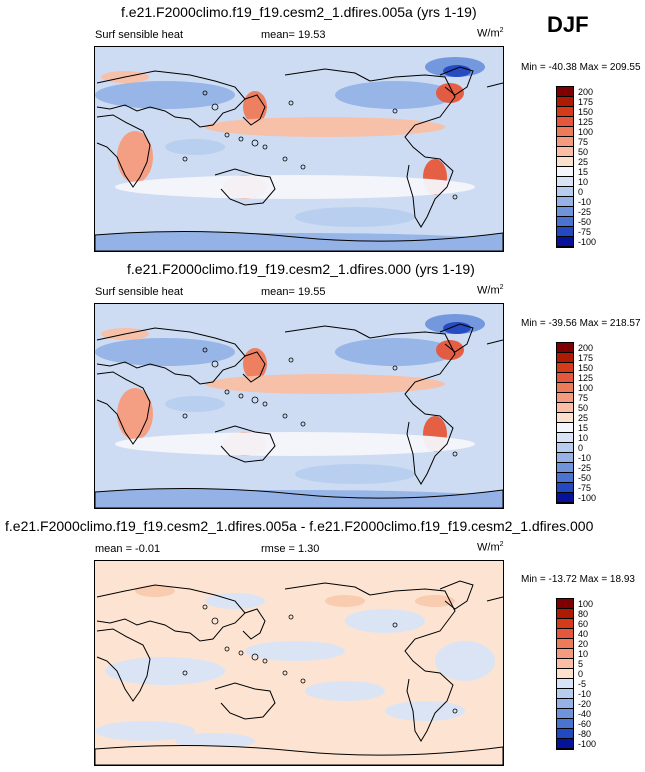 This screenshot has width=645, height=772. What do you see at coordinates (583, 408) in the screenshot?
I see `colorbar-tick-label: 50` at bounding box center [583, 408].